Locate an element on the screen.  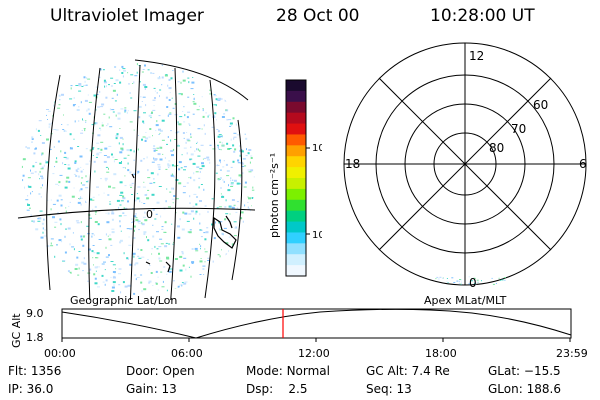
timeline-x-tick: 00:00 is located at coordinates (60, 353).